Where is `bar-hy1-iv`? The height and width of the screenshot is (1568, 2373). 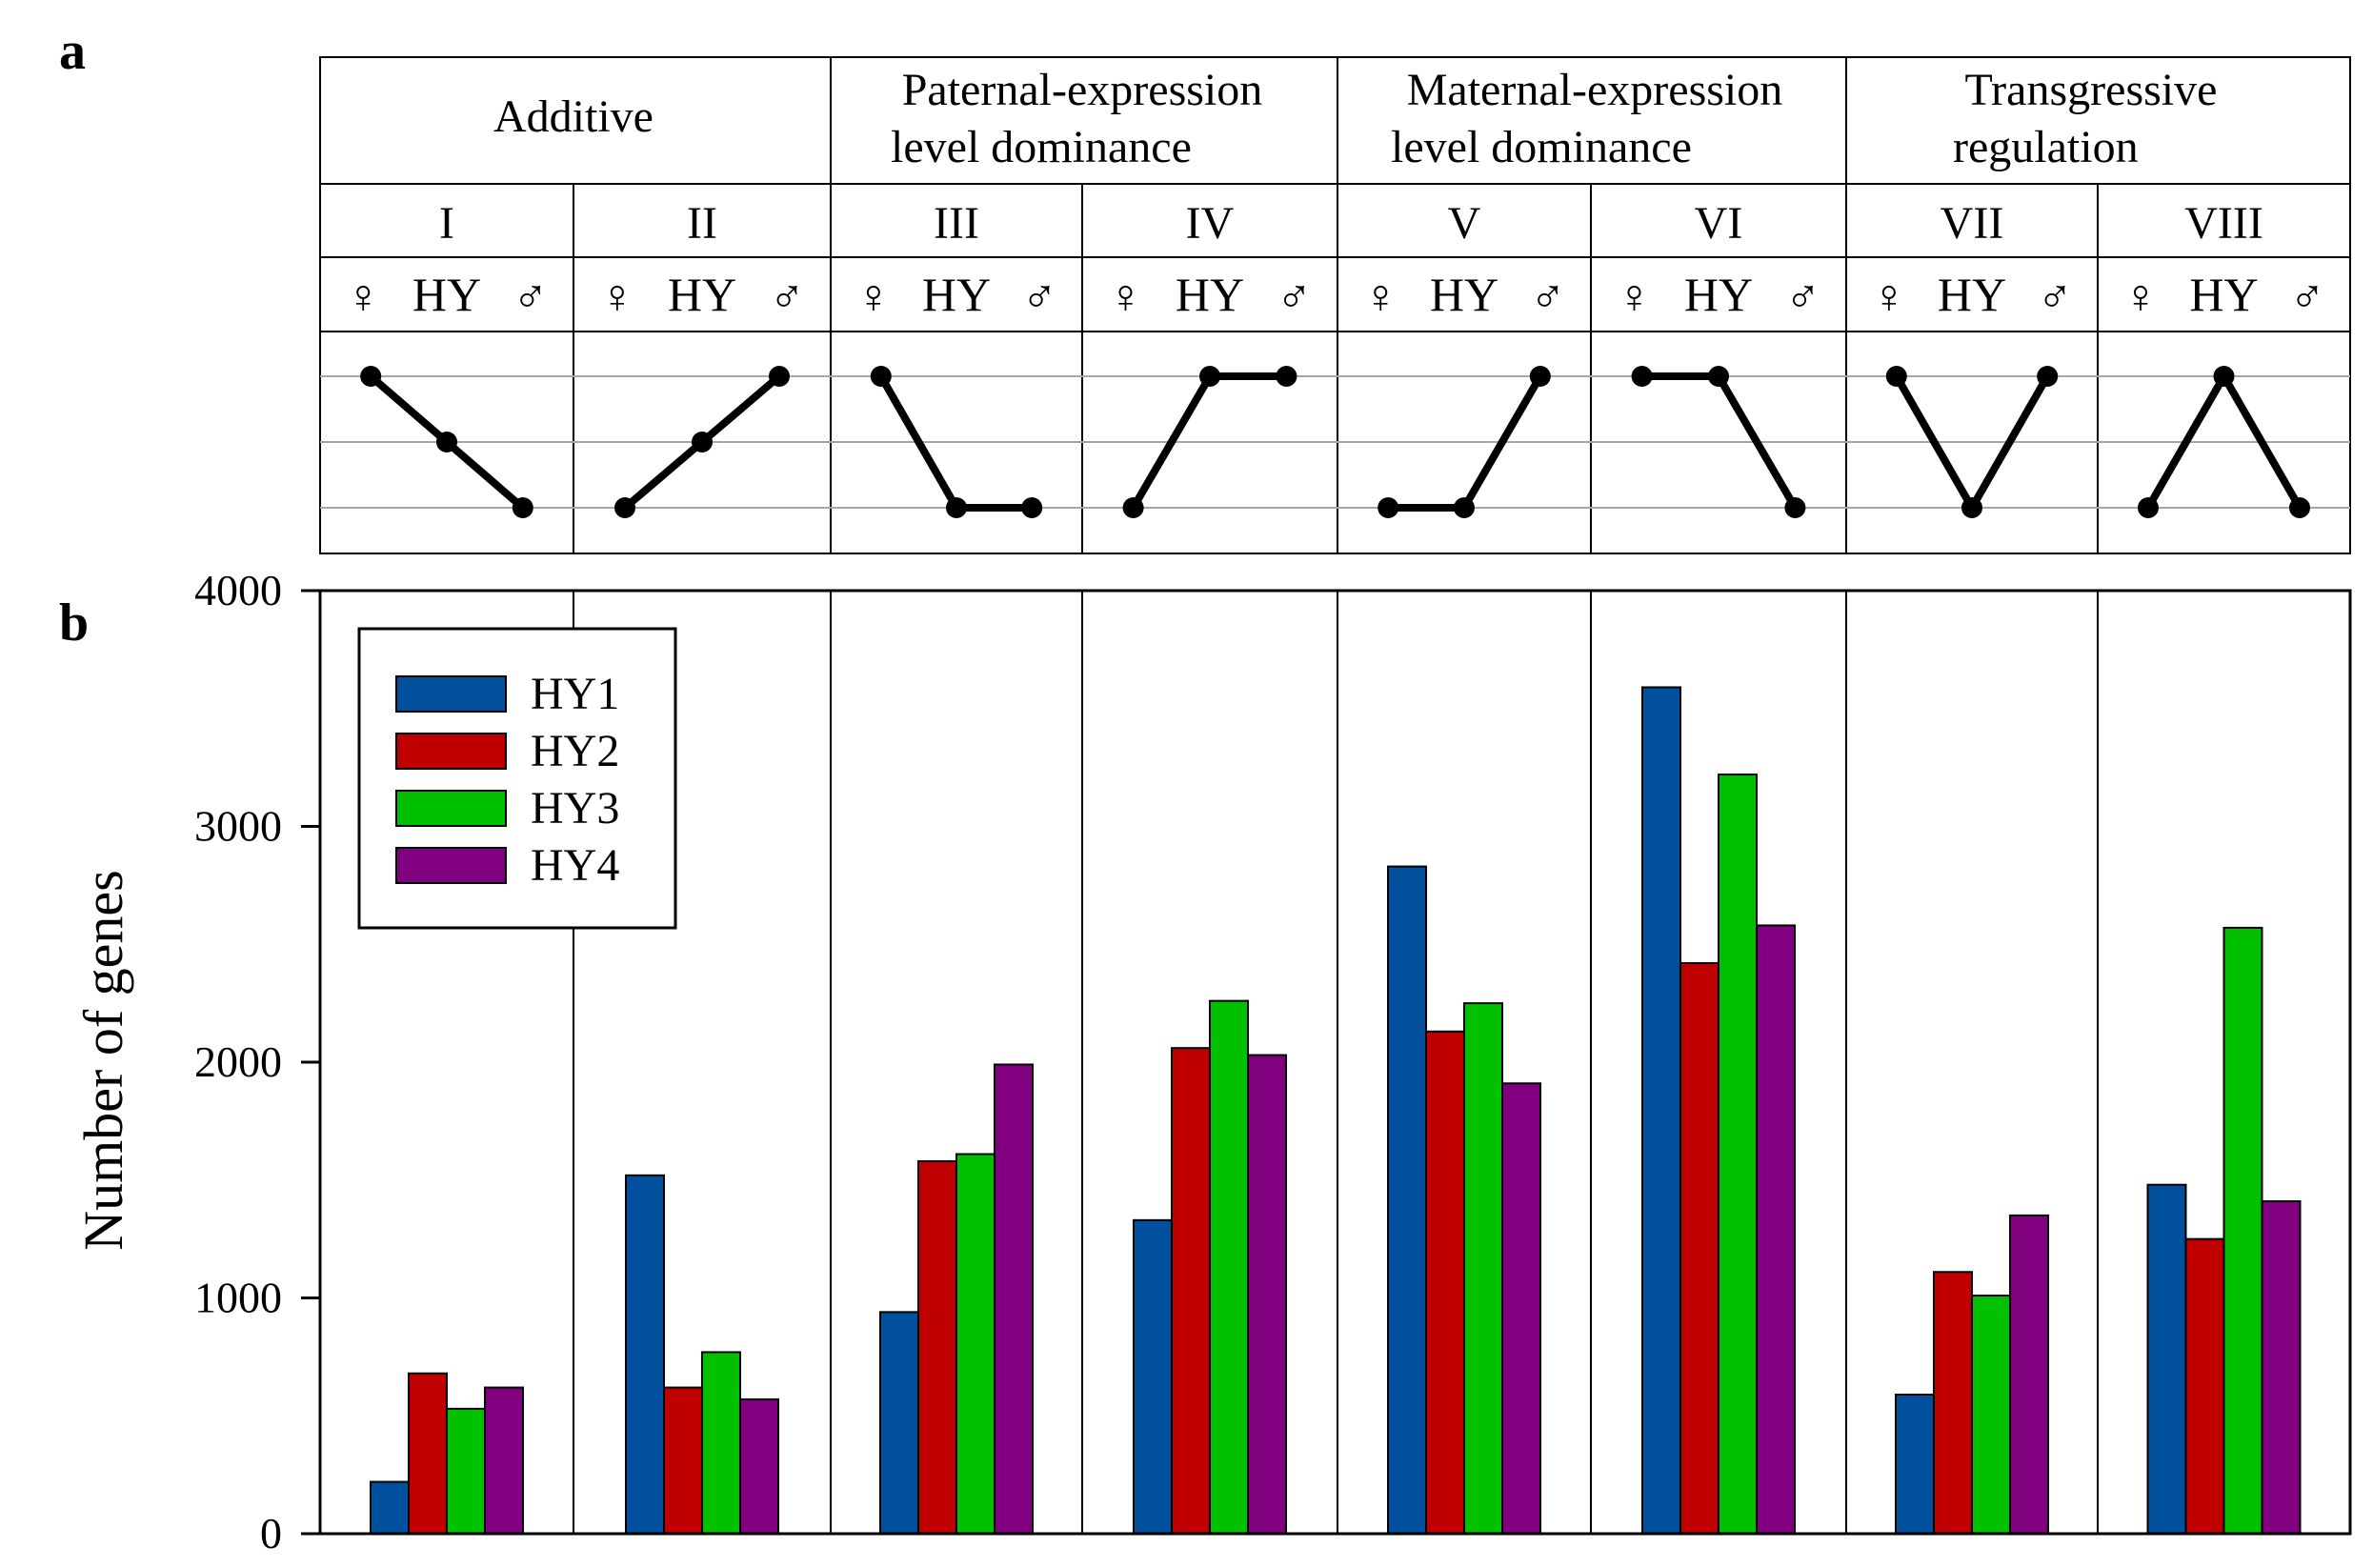
bar-hy1-iv is located at coordinates (1153, 1376).